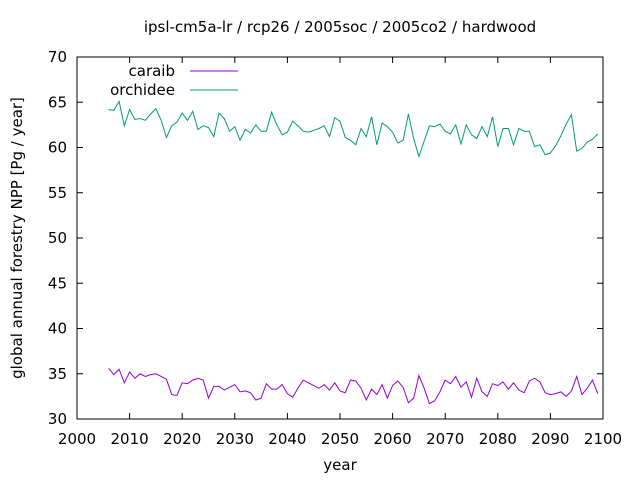 This screenshot has width=640, height=480. Describe the element at coordinates (57, 148) in the screenshot. I see `y-tick-label: 60` at that location.